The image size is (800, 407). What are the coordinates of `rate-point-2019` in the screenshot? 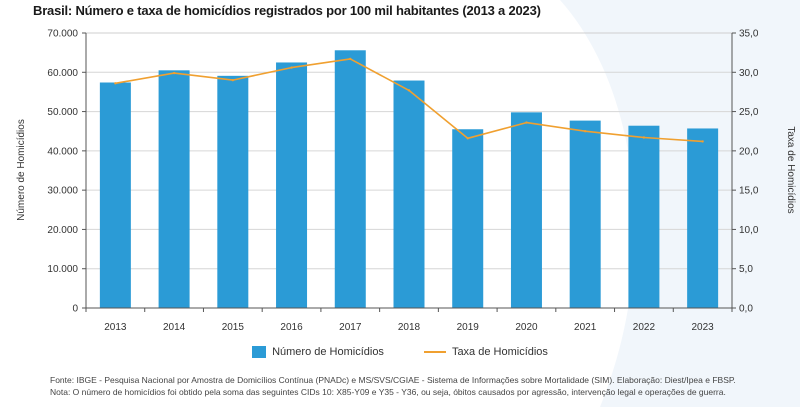 It's located at (467, 138).